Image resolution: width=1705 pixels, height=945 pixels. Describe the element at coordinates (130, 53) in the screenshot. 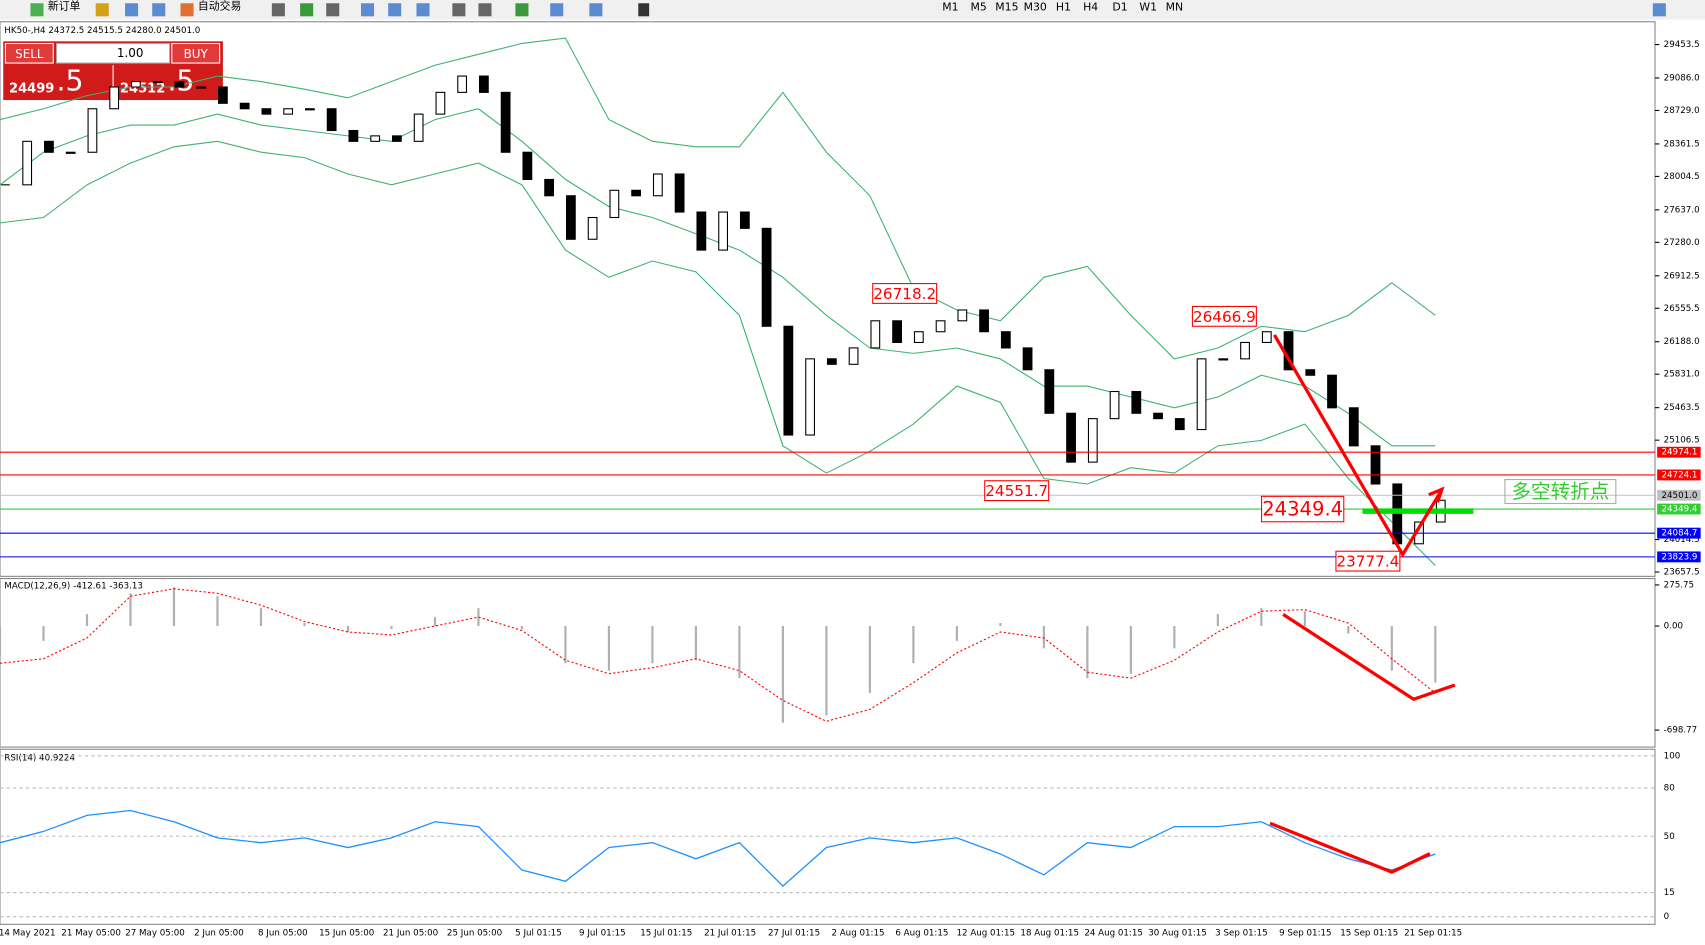

I see `lots-value: 1.00` at that location.